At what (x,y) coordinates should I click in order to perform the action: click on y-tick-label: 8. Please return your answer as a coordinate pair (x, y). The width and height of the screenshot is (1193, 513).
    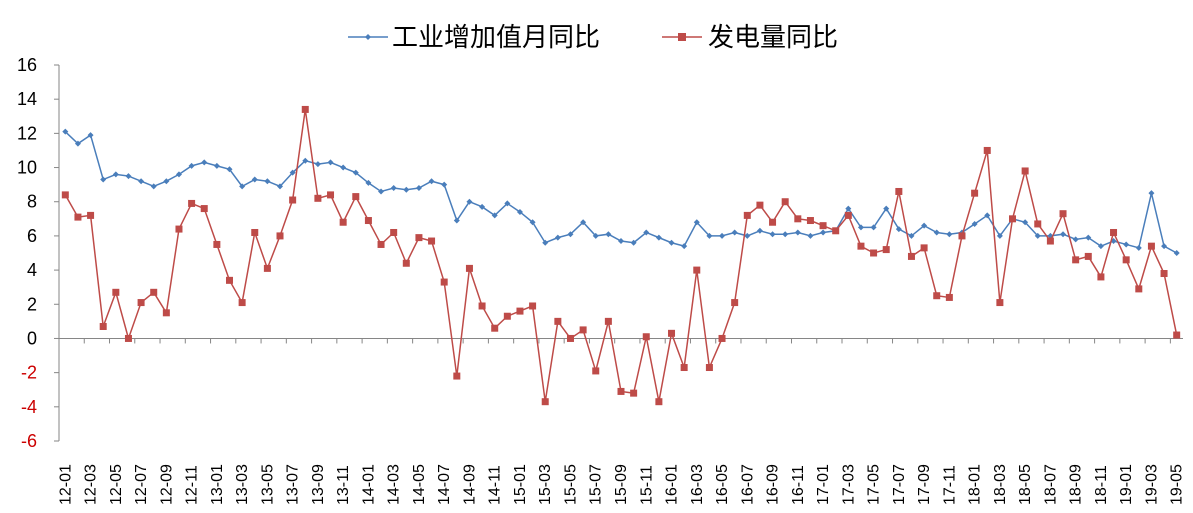
    Looking at the image, I should click on (32, 202).